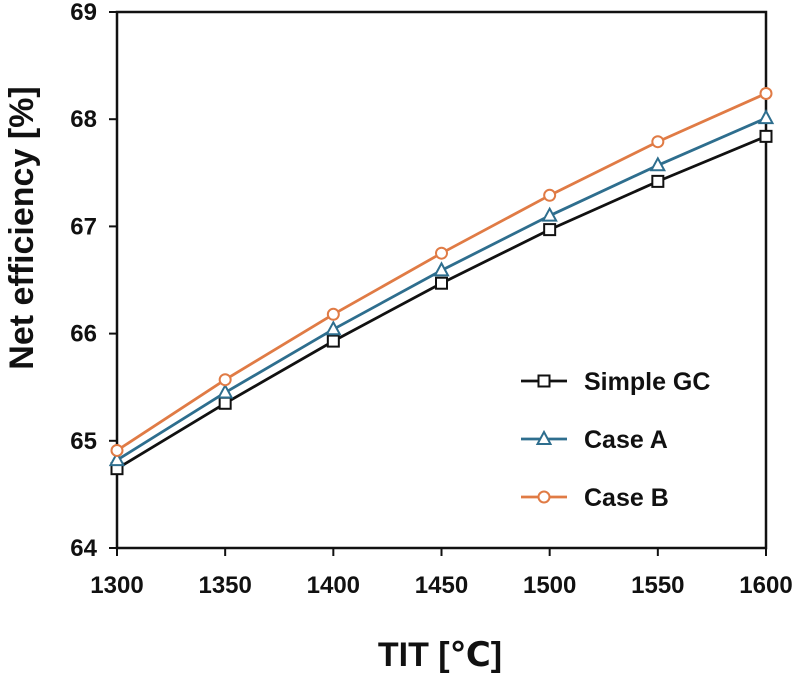 The image size is (800, 679). What do you see at coordinates (83, 334) in the screenshot?
I see `y-tick-label: 66` at bounding box center [83, 334].